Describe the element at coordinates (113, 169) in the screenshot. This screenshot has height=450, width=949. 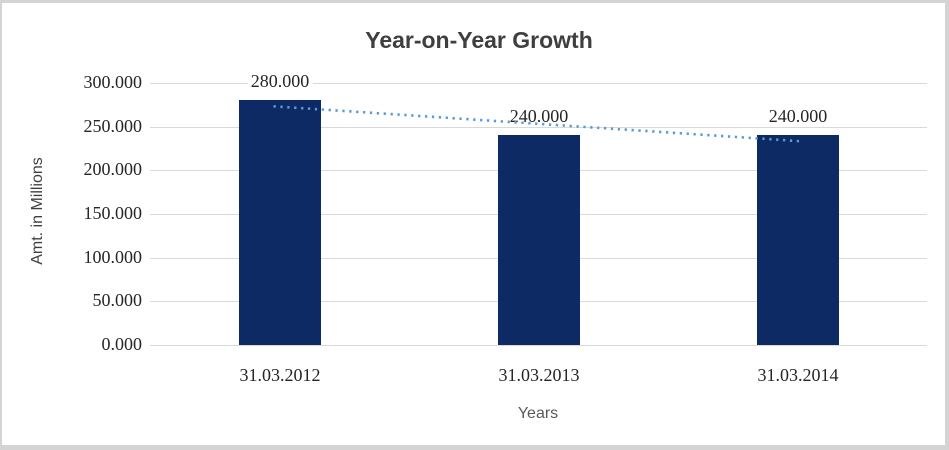
I see `y-axis-tick-label: 200.000` at that location.